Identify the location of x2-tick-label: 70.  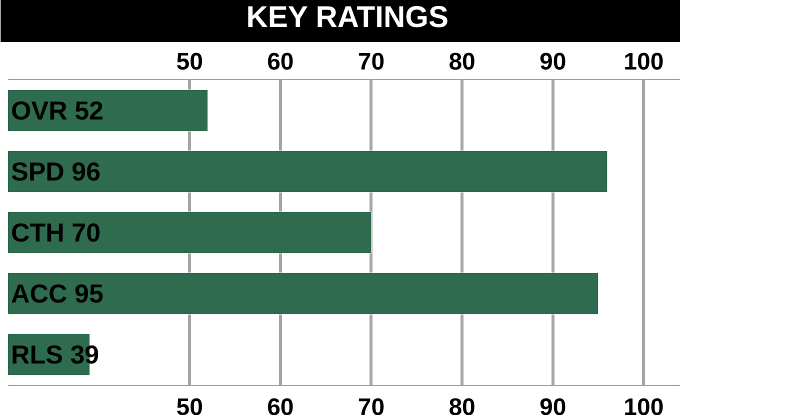
(371, 404).